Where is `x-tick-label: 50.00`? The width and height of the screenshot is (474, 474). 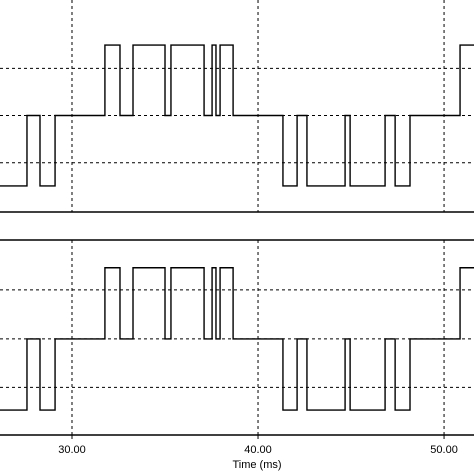 x-tick-label: 50.00 is located at coordinates (444, 450).